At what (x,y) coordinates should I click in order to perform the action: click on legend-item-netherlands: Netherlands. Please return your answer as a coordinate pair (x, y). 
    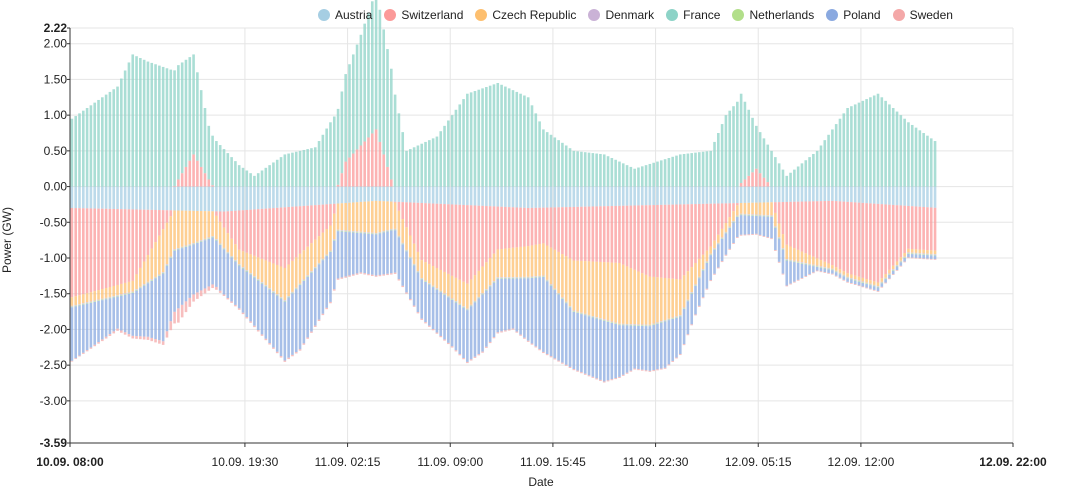
    Looking at the image, I should click on (773, 15).